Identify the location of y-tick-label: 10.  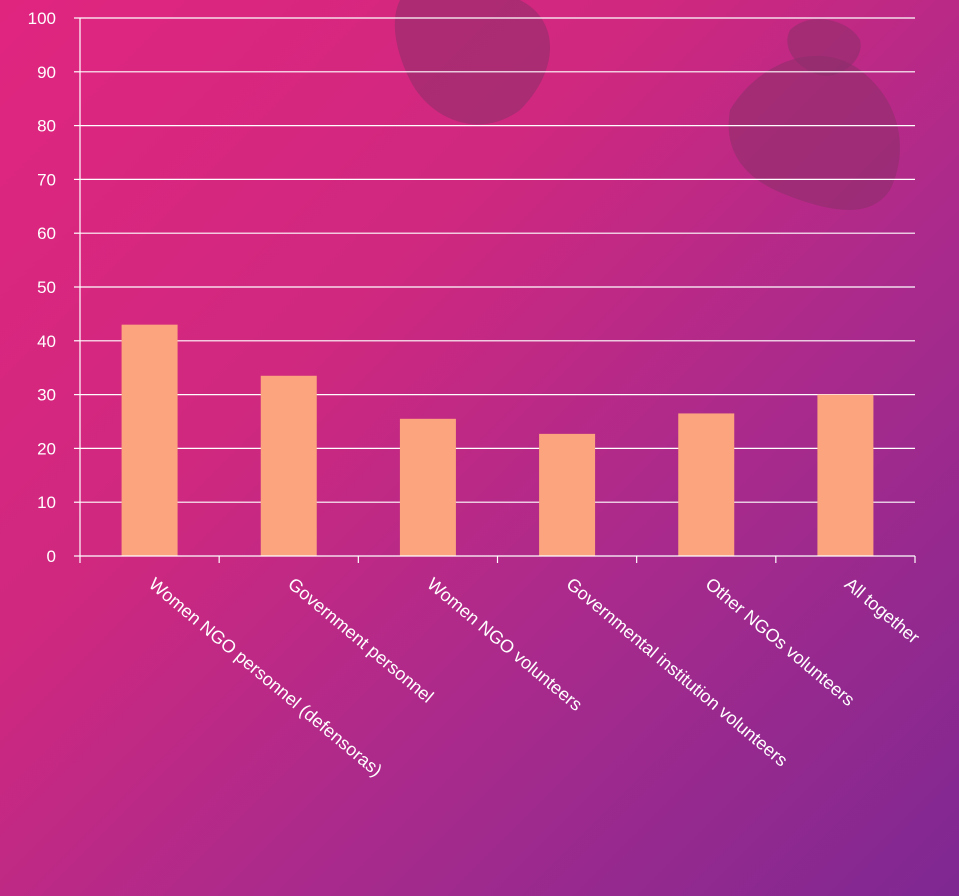
(46, 502).